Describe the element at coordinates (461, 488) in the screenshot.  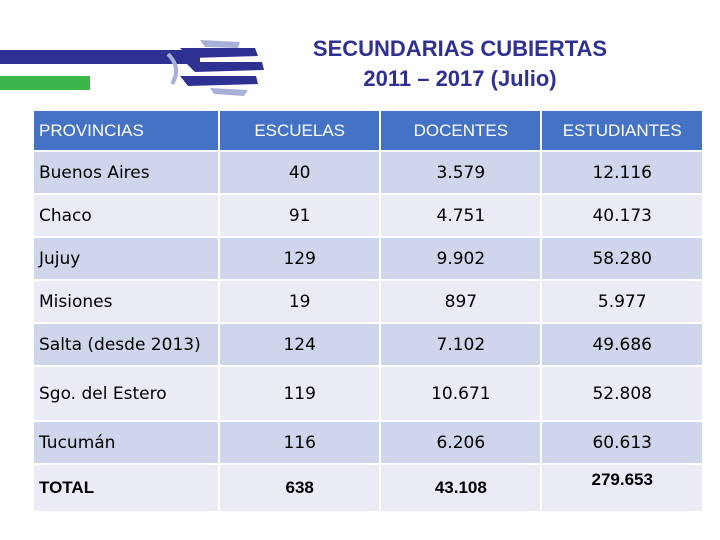
I see `total-docentes: 43.108` at that location.